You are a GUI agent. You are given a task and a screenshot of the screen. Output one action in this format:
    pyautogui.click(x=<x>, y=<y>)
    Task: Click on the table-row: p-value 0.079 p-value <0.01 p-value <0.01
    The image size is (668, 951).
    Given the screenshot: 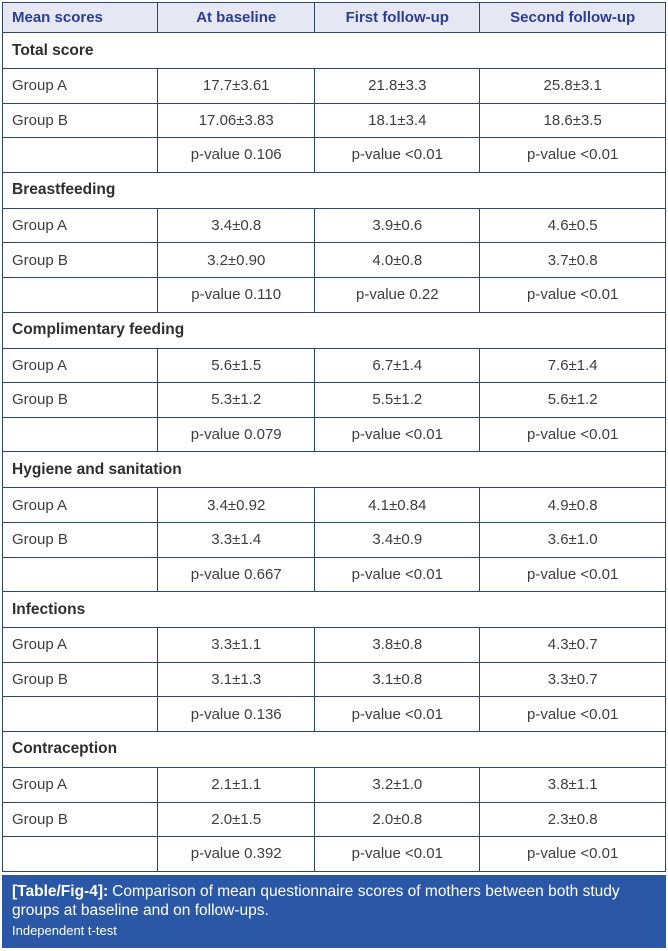 What is the action you would take?
    pyautogui.click(x=333, y=434)
    